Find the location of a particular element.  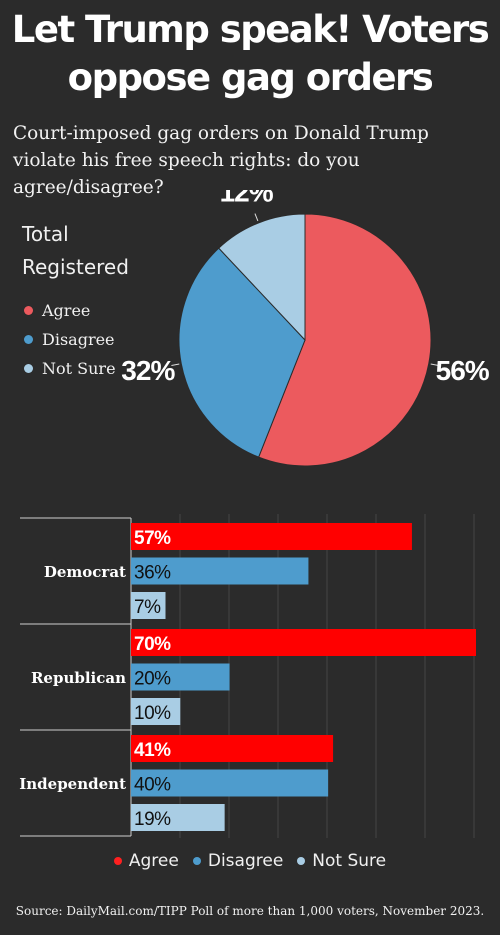

not-sure-legend-dot-icon is located at coordinates (301, 861).